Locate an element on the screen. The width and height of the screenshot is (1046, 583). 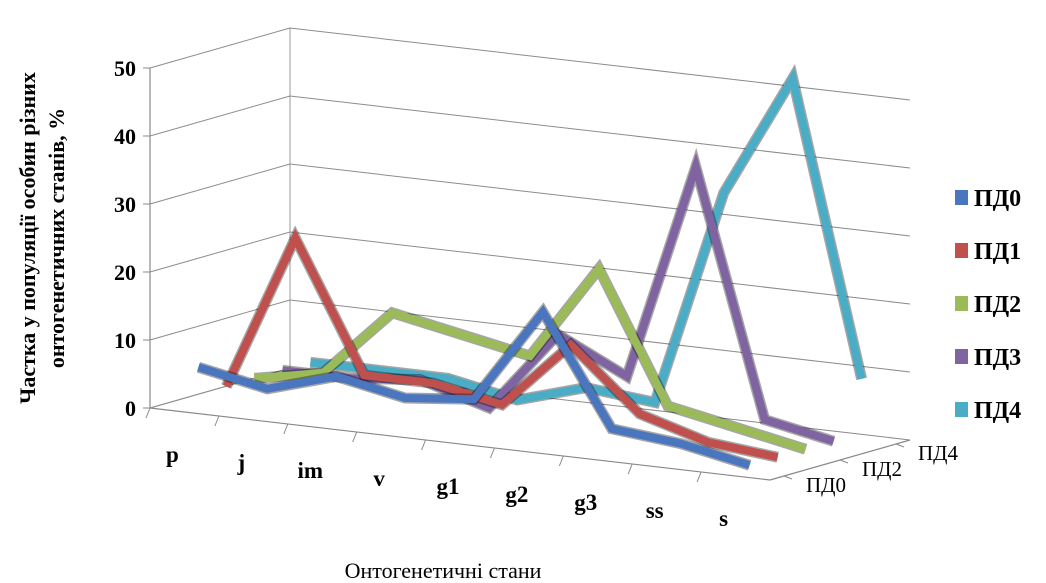
x-tick-label: g2 is located at coordinates (516, 494).